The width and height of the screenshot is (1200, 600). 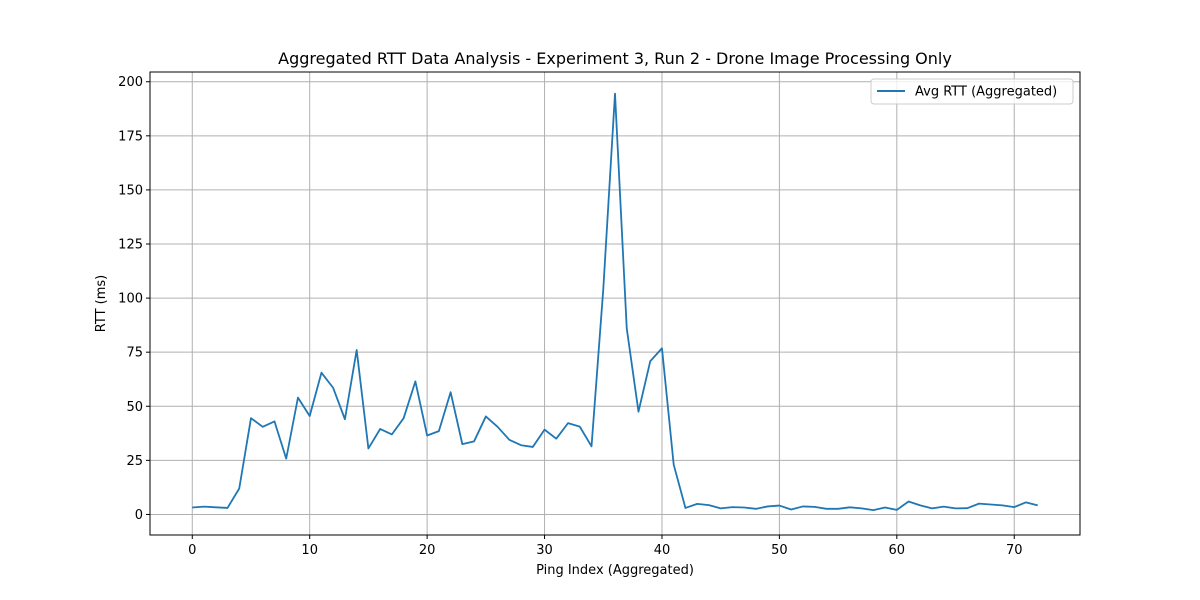 What do you see at coordinates (615, 570) in the screenshot?
I see `x-axis-label: Ping Index (Aggregated)` at bounding box center [615, 570].